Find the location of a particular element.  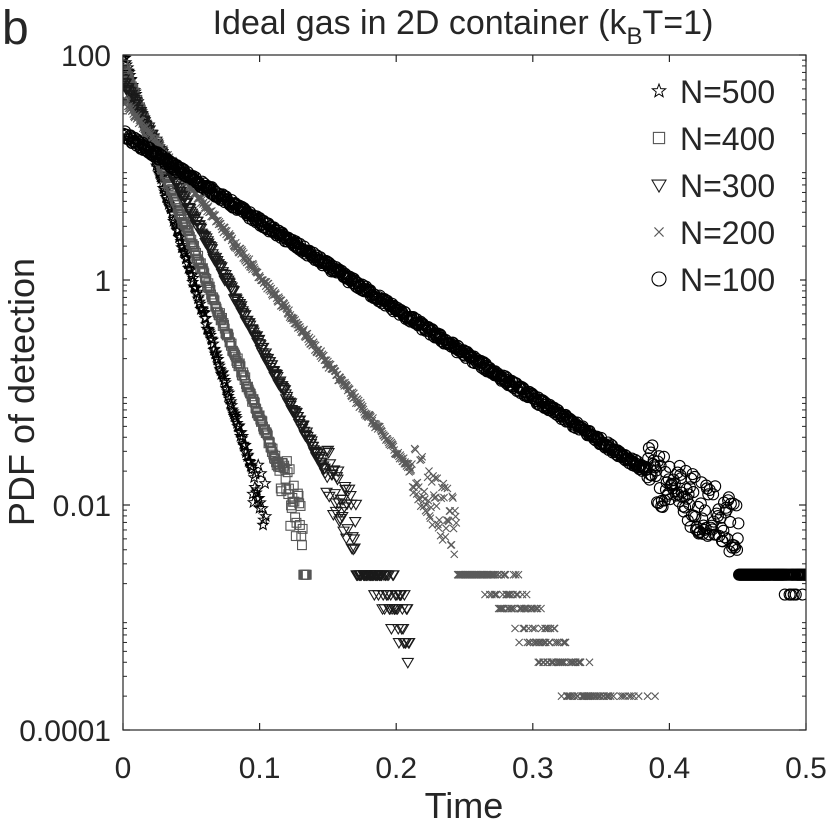

legend: N=500 N=400 N=300 N=200 N=100 is located at coordinates (717, 182).